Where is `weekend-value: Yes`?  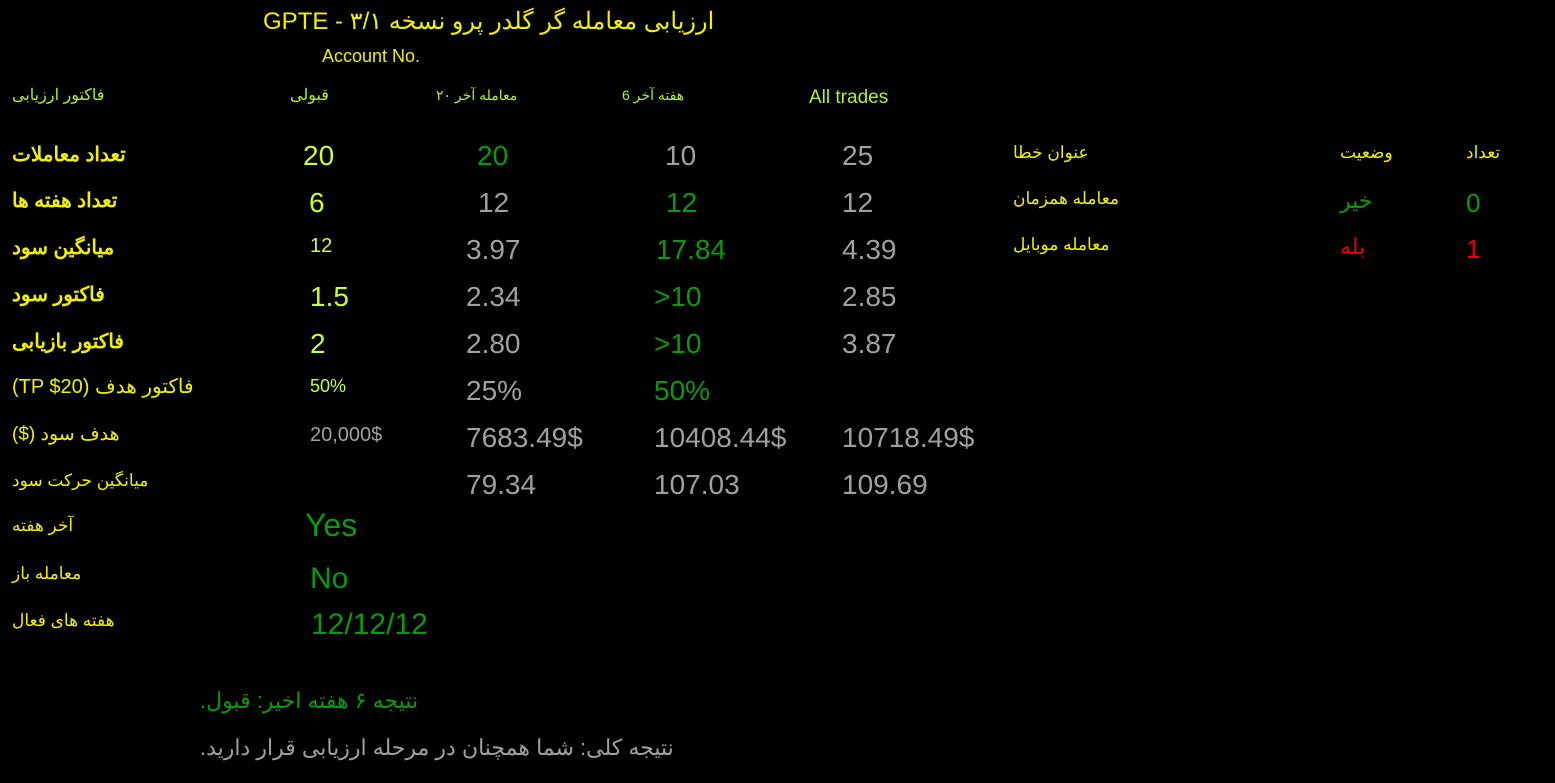 weekend-value: Yes is located at coordinates (331, 525).